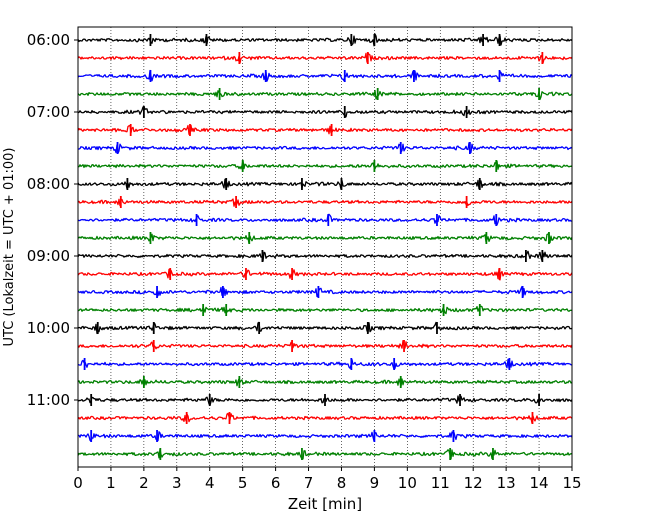 Image resolution: width=650 pixels, height=520 pixels. I want to click on x-tick-label: 8, so click(342, 483).